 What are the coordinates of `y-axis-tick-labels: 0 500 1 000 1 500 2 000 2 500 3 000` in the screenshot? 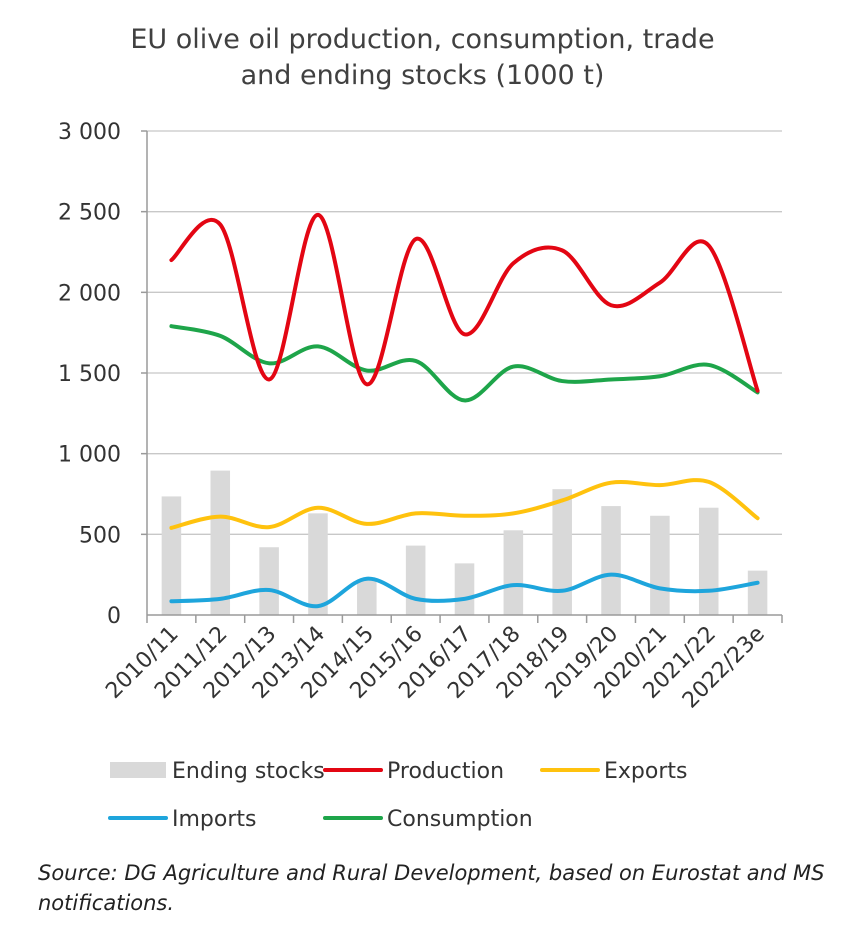 It's located at (89, 374).